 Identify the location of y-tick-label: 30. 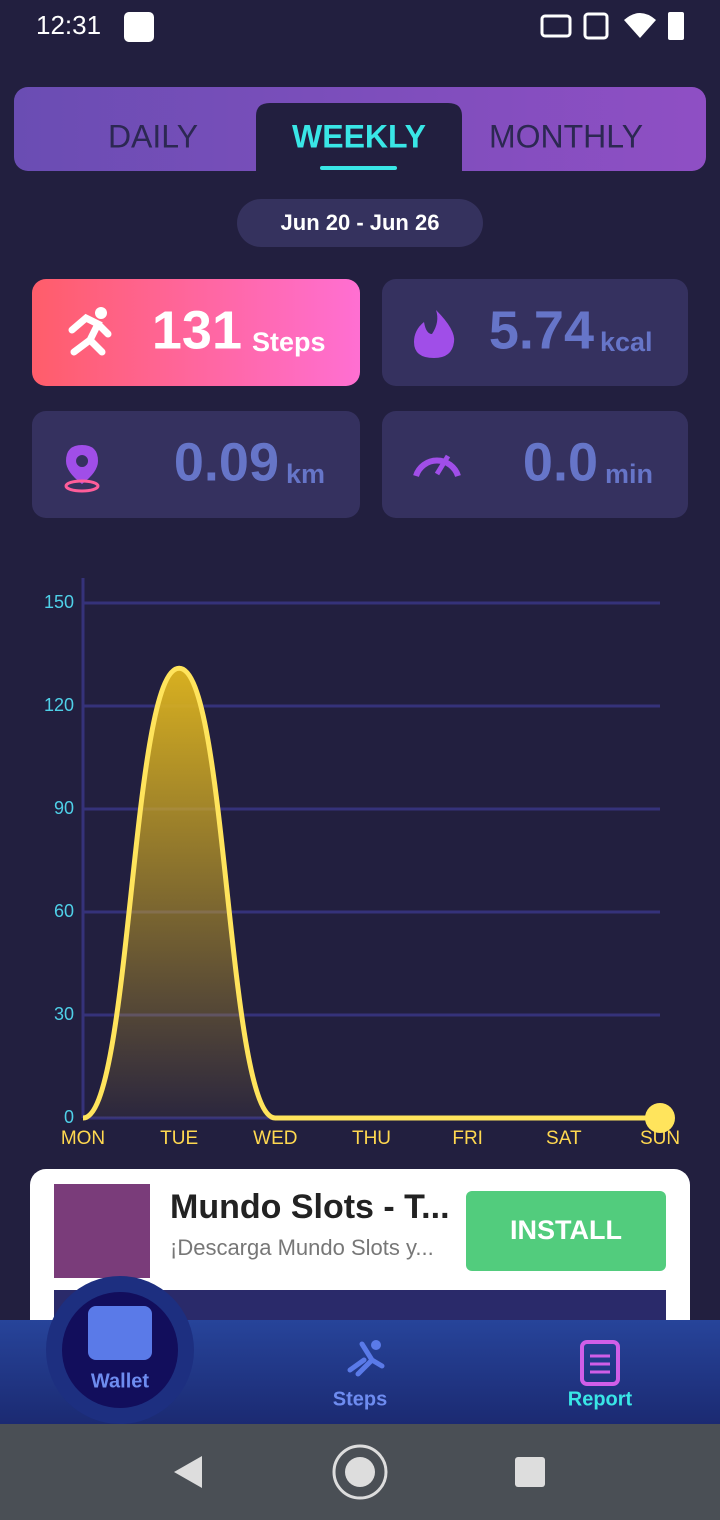
(64, 1014).